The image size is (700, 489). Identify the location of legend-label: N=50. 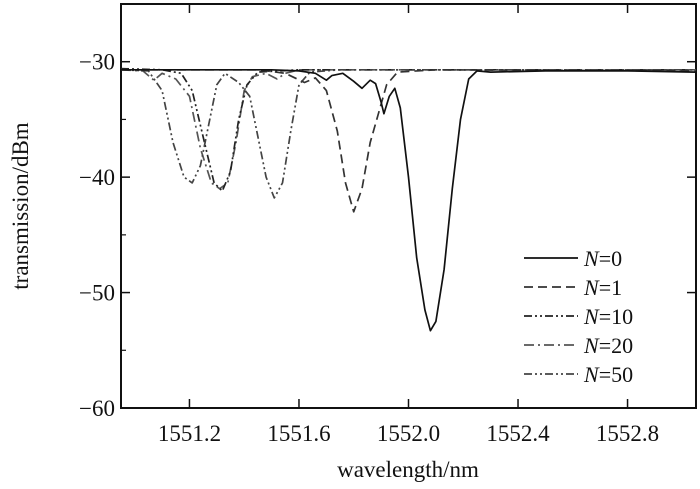
(608, 374).